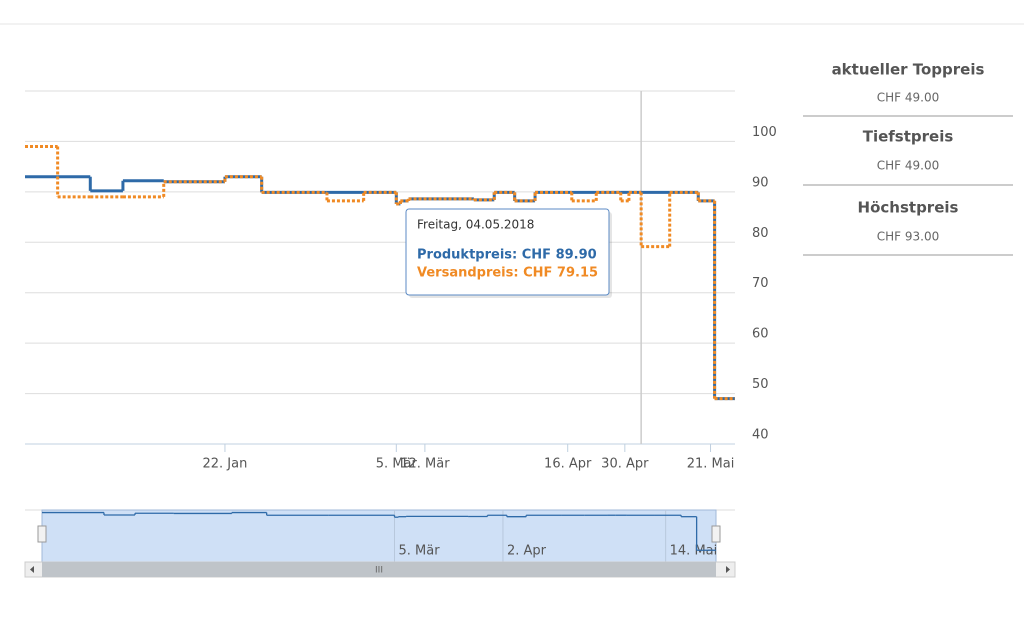  Describe the element at coordinates (32, 569) in the screenshot. I see `scroll-left` at that location.